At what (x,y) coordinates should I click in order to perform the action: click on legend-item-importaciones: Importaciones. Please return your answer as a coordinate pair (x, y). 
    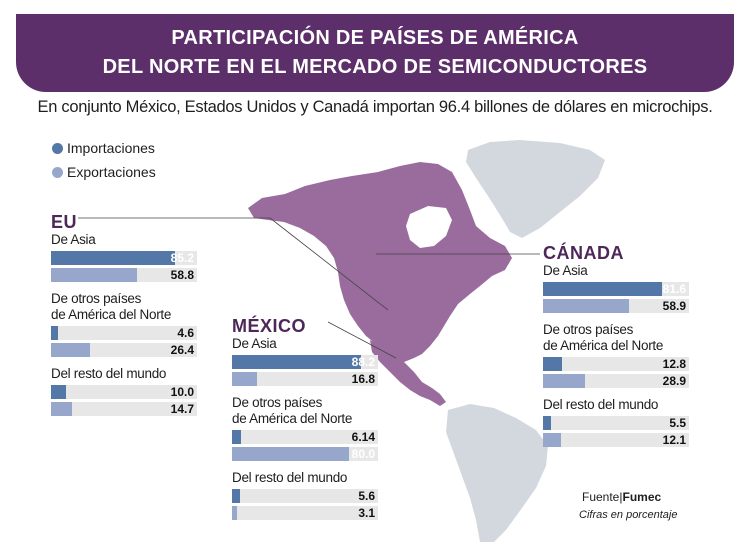
    Looking at the image, I should click on (104, 148).